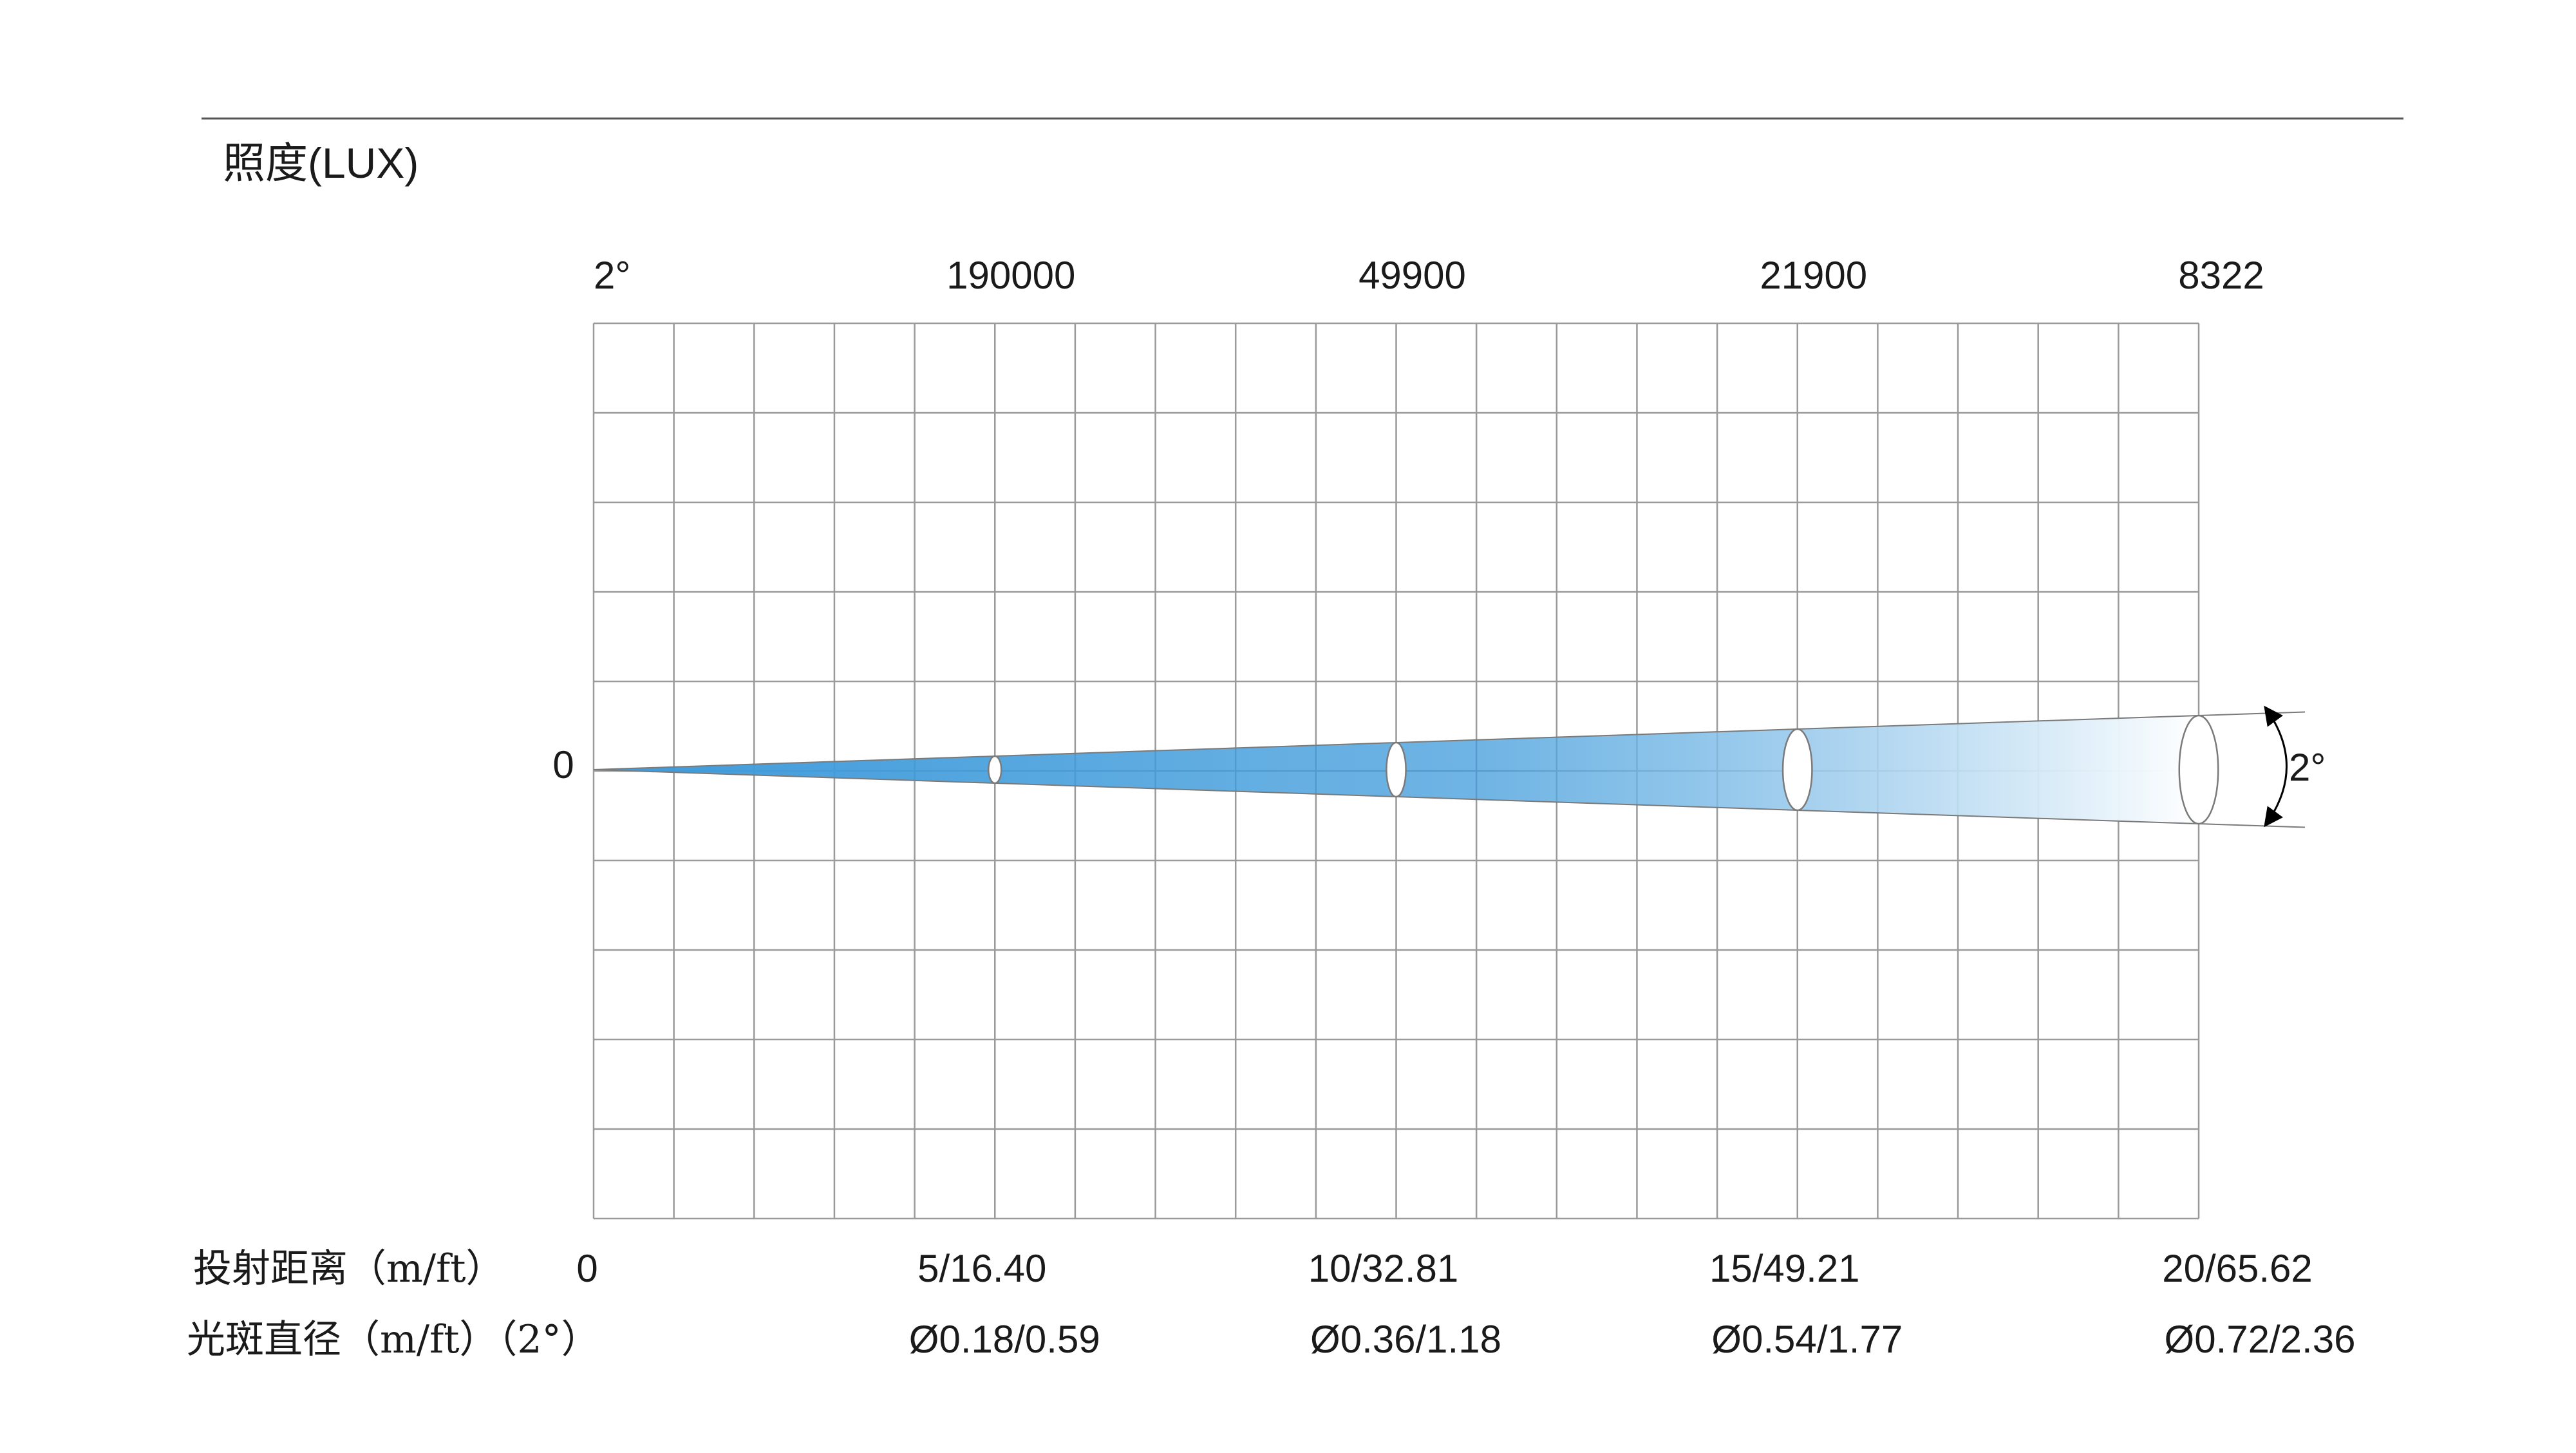 The image size is (2576, 1453). I want to click on page-title: 照度(LUX), so click(320, 163).